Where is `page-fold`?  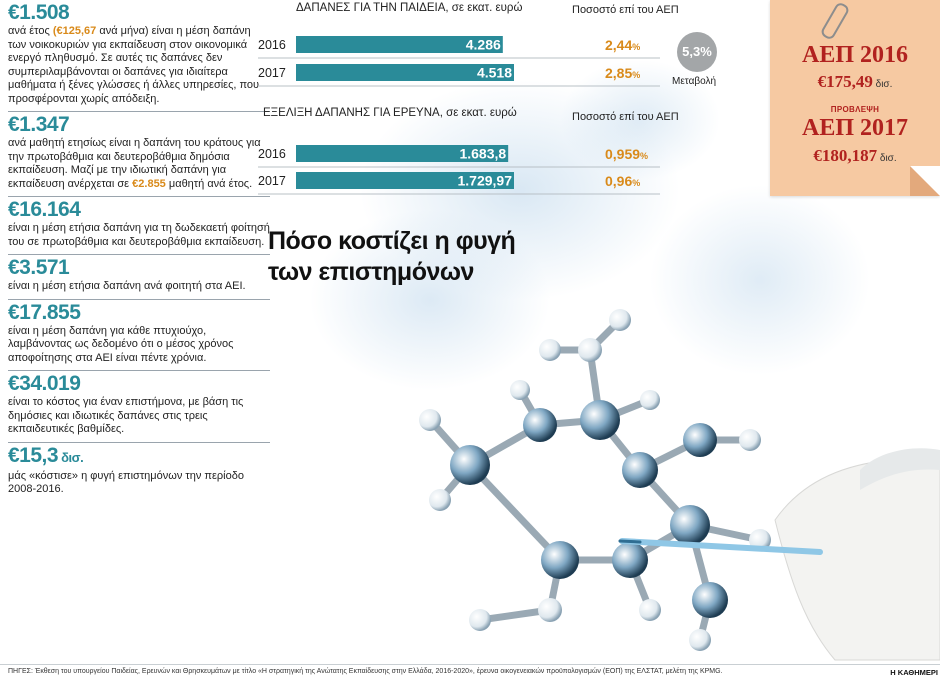
page-fold is located at coordinates (925, 181).